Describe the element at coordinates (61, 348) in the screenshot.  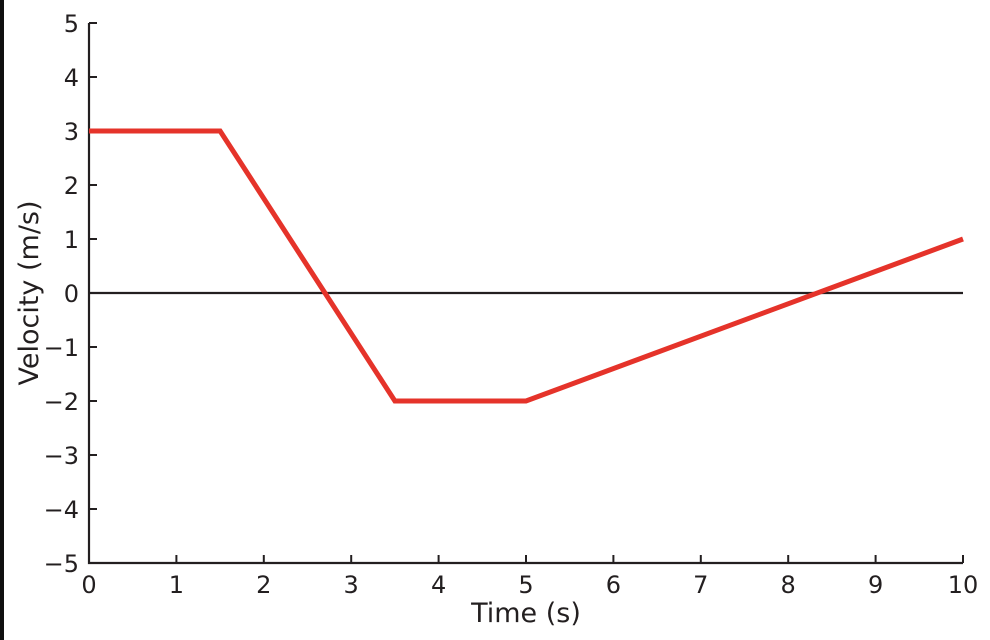
I see `y-tick-label: −1` at that location.